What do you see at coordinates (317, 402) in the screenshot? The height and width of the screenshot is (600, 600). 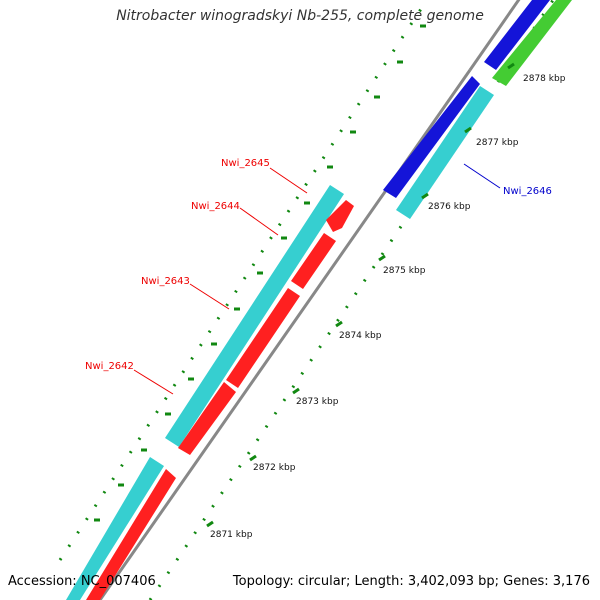 I see `scale-label-2873: 2873 kbp` at bounding box center [317, 402].